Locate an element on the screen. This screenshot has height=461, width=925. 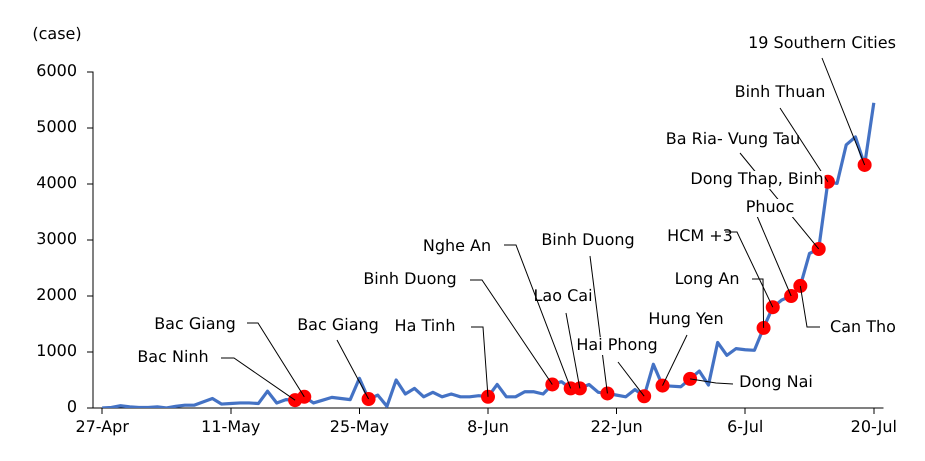
annotation: Hung Yen is located at coordinates (686, 318).